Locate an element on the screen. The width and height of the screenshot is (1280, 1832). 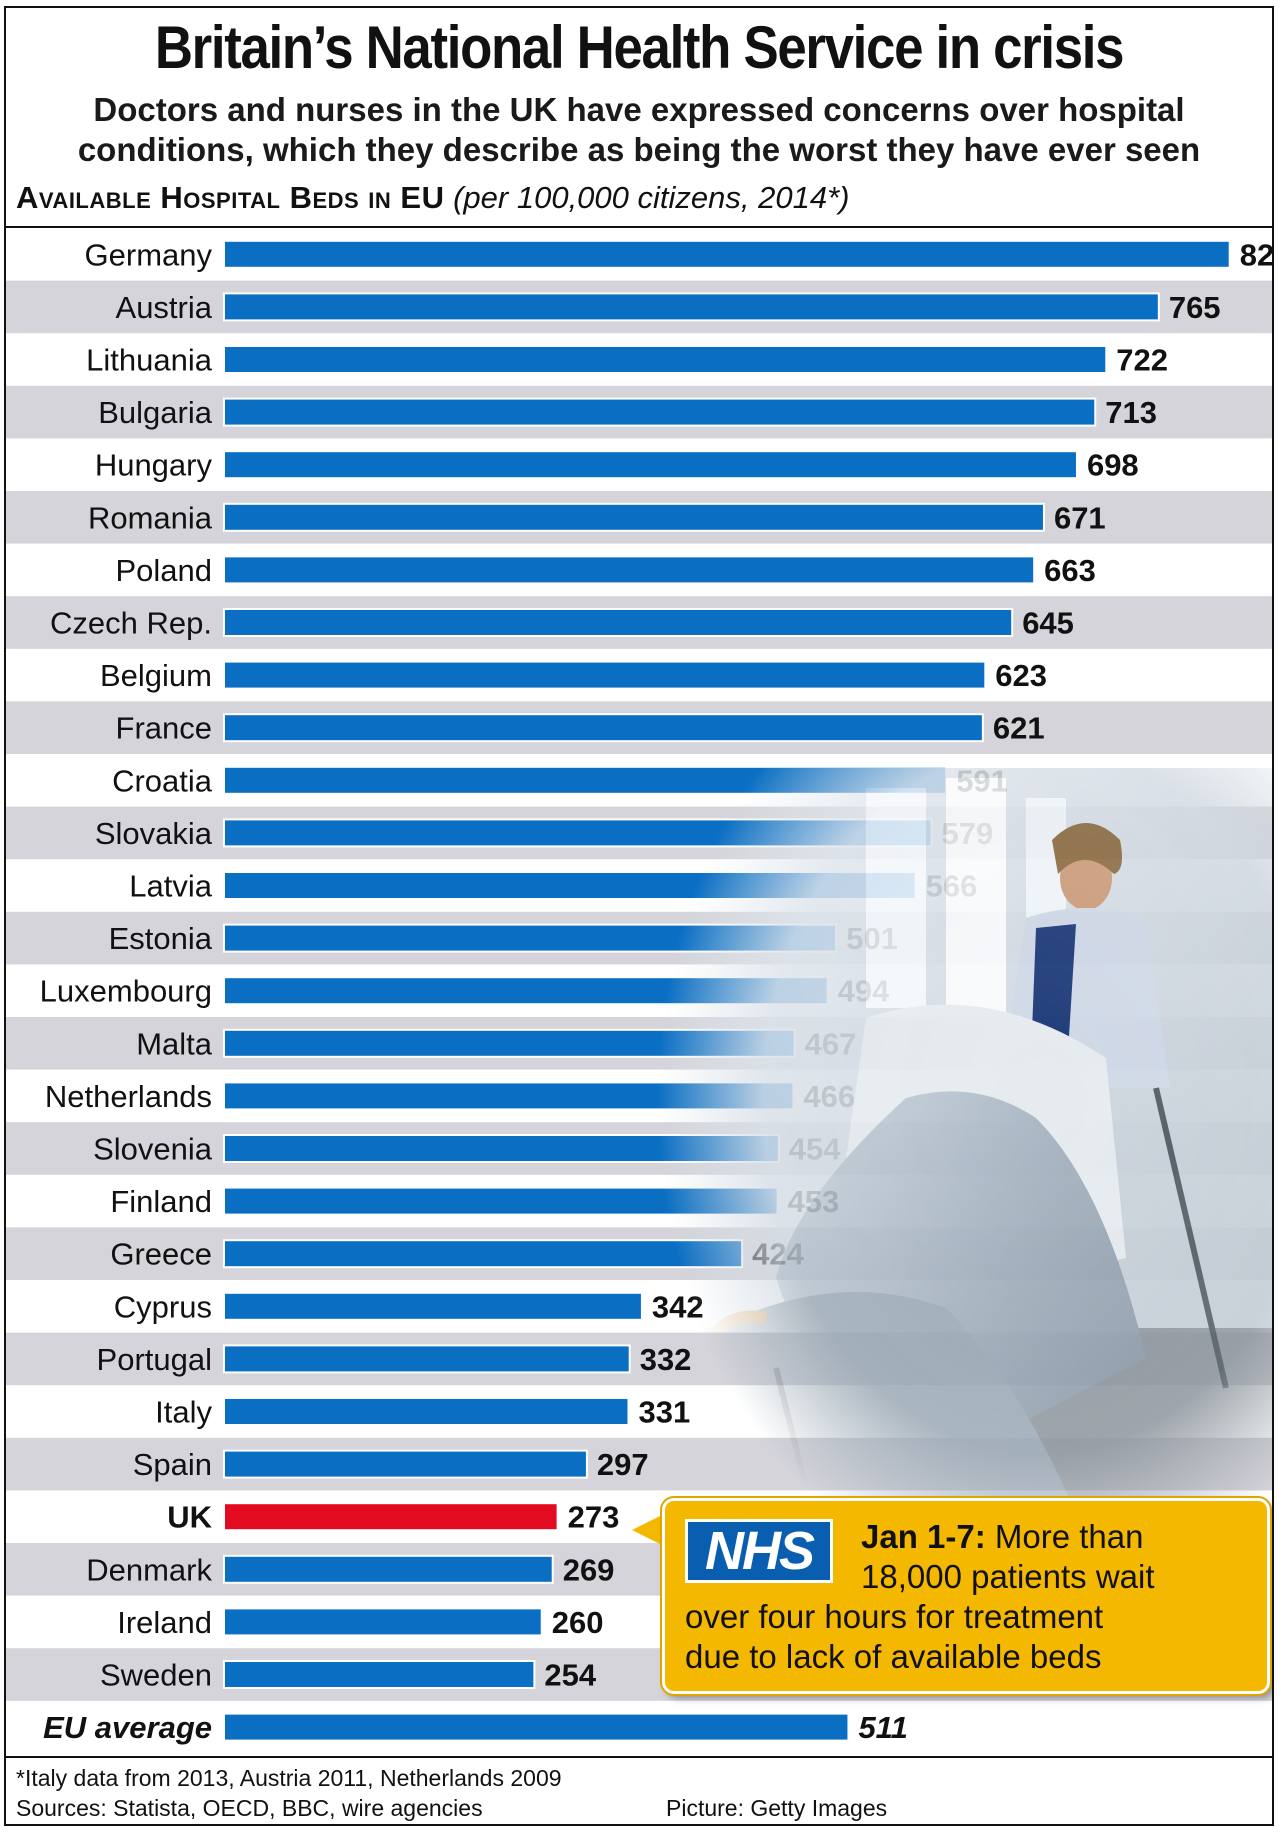
bar-lithuania is located at coordinates (665, 359).